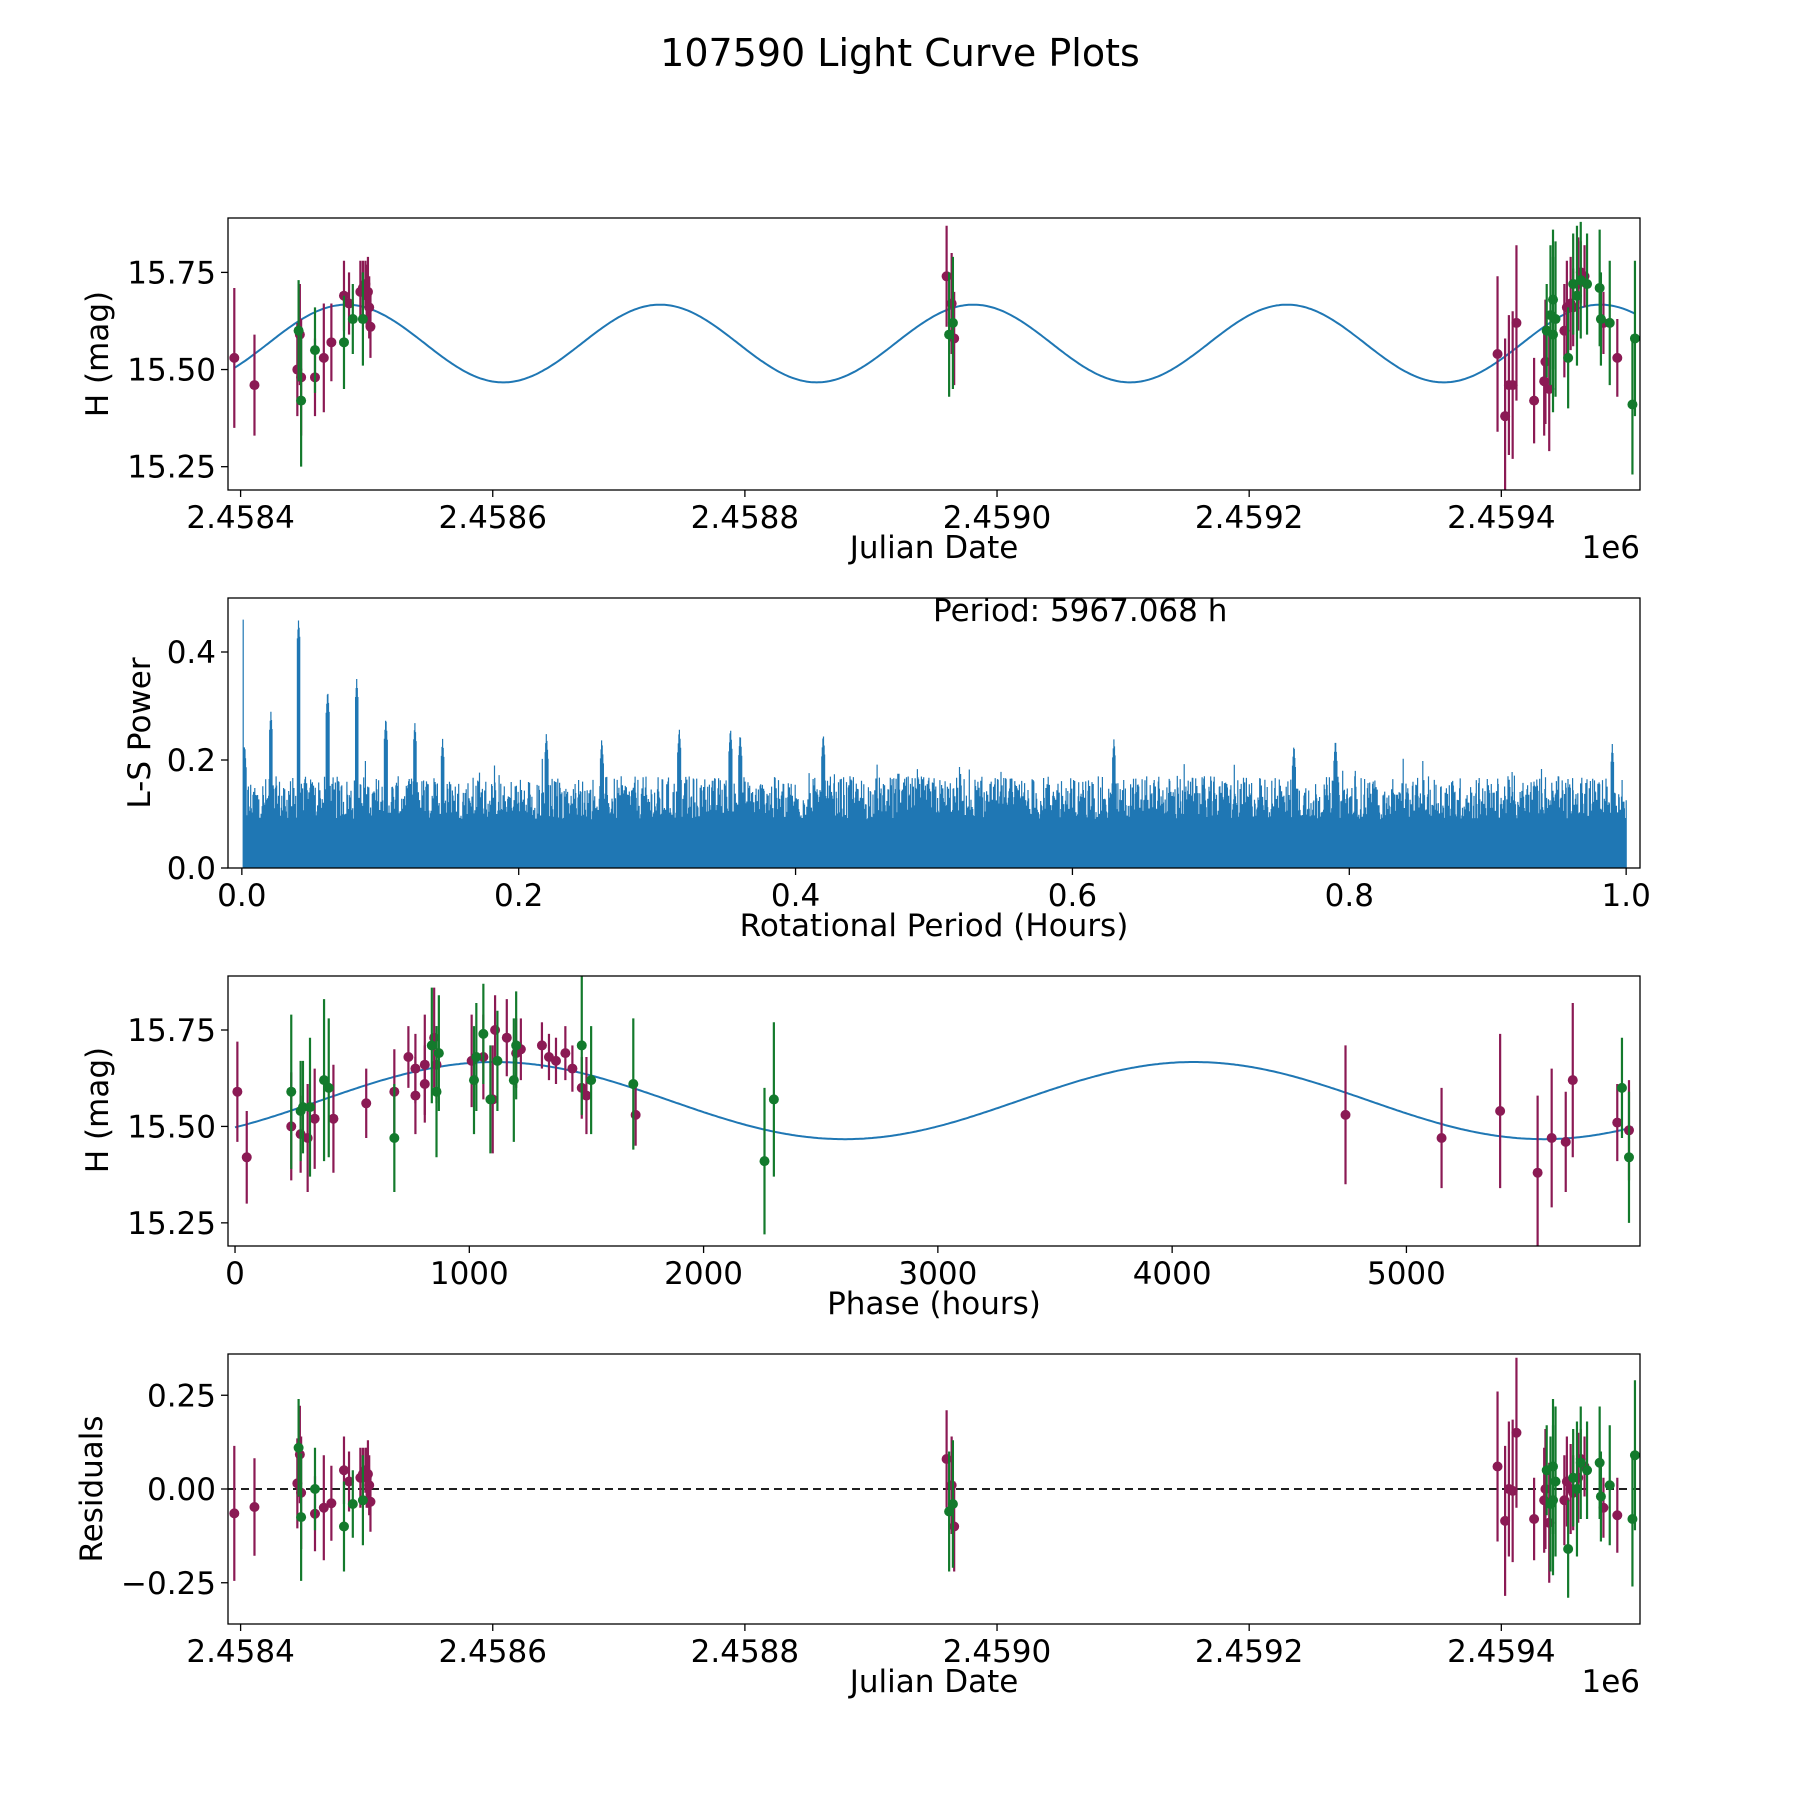 The height and width of the screenshot is (1800, 1800). I want to click on period-annotation: Period: 5967.068 h, so click(1080, 611).